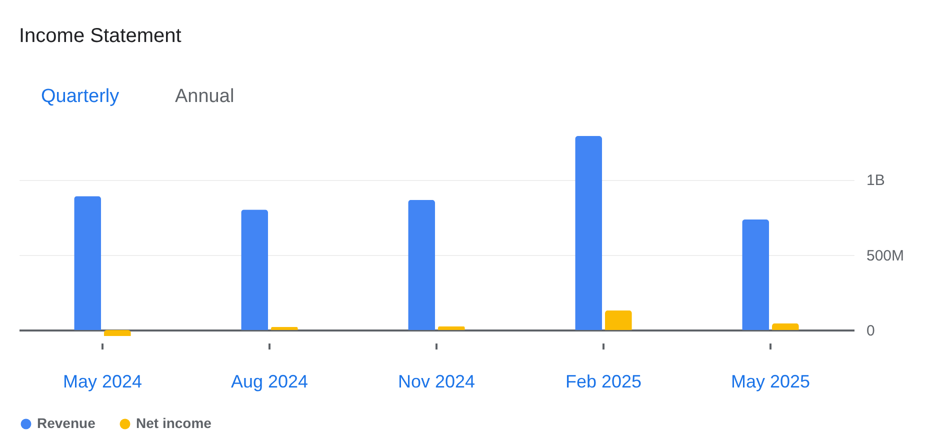 The image size is (930, 447). Describe the element at coordinates (80, 96) in the screenshot. I see `text: Quarterly` at that location.